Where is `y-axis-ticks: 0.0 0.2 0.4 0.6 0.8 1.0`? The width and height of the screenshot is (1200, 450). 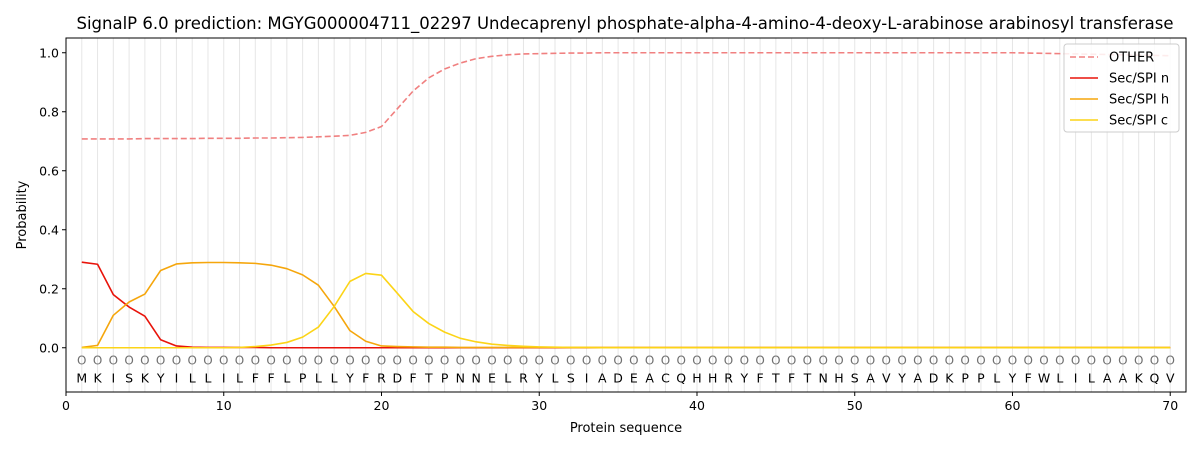 y-axis-ticks: 0.0 0.2 0.4 0.6 0.8 1.0 is located at coordinates (52, 200).